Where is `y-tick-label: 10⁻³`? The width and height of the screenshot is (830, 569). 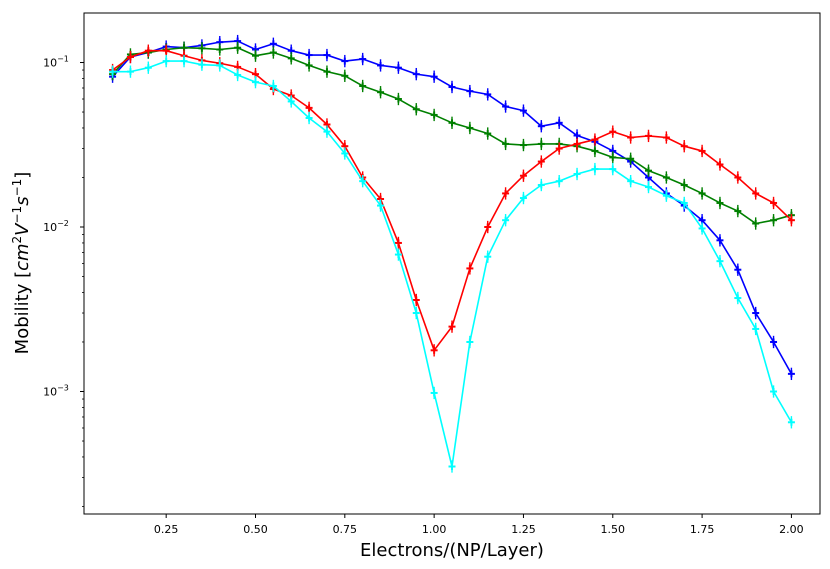 y-tick-label: 10⁻³ is located at coordinates (56, 390).